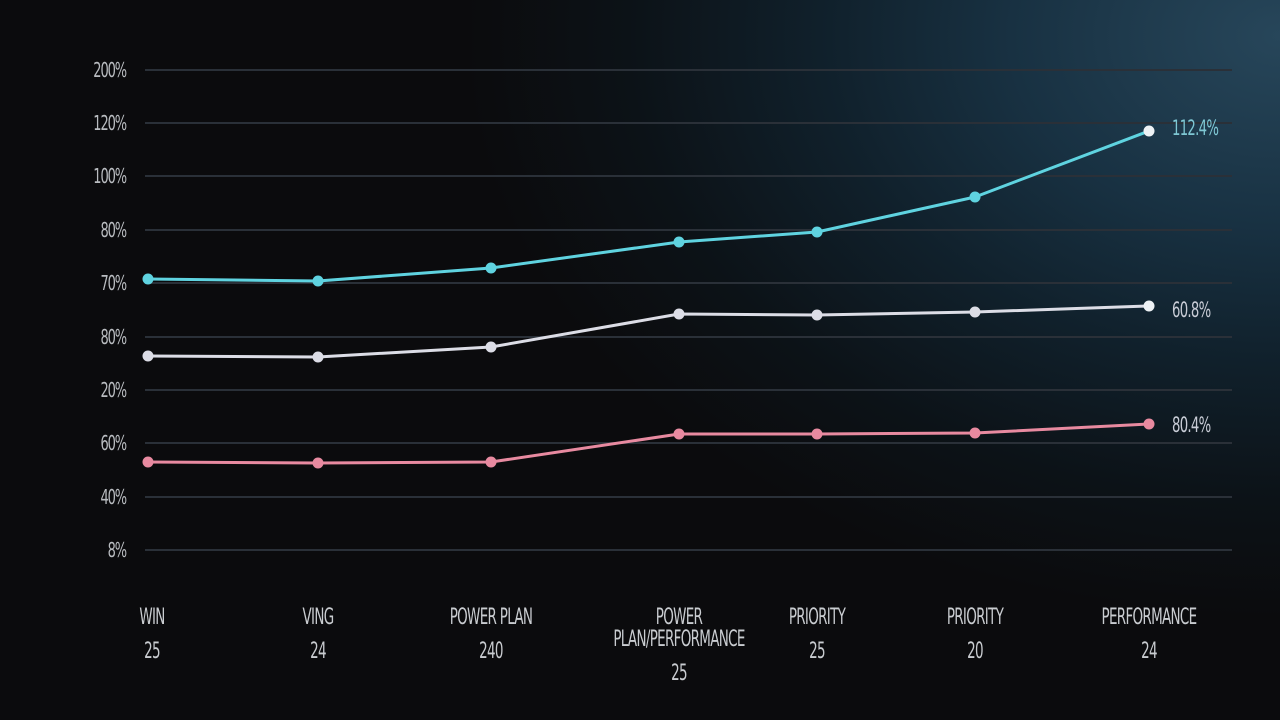 The image size is (1280, 720). Describe the element at coordinates (117, 550) in the screenshot. I see `y-tick-label: 8%` at that location.